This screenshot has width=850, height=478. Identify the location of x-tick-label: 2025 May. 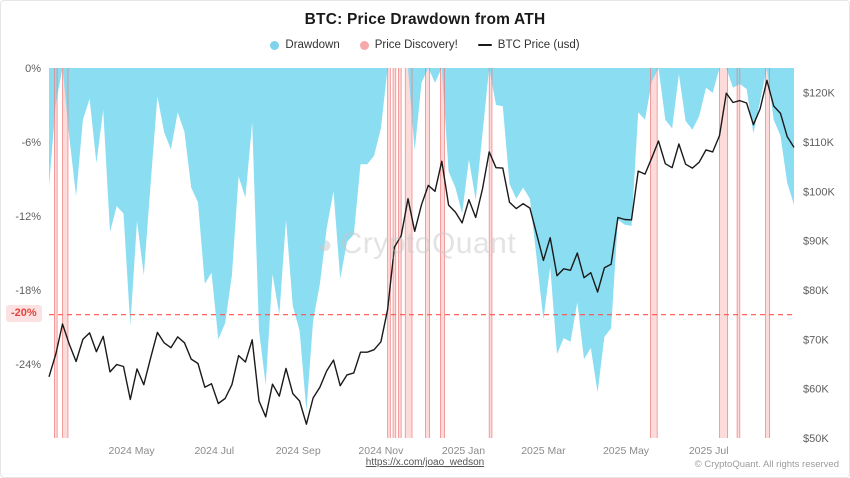
(626, 451).